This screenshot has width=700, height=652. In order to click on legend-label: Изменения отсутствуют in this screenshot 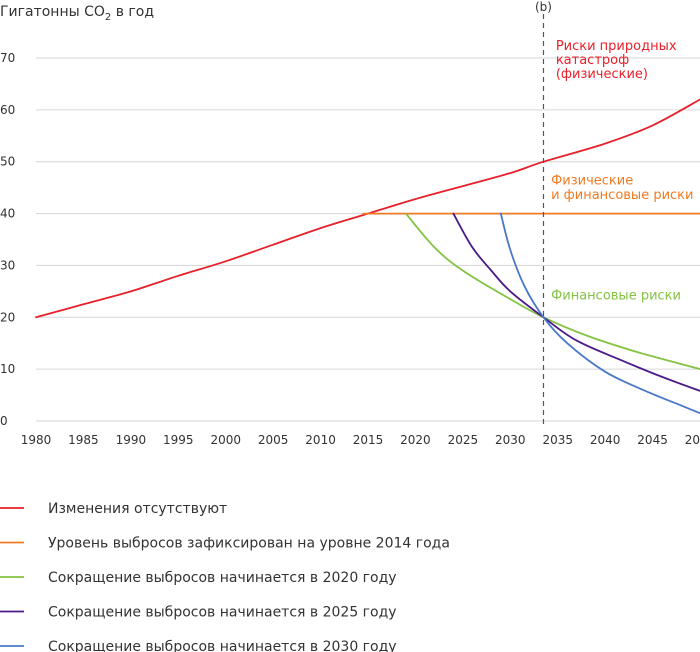, I will do `click(137, 509)`.